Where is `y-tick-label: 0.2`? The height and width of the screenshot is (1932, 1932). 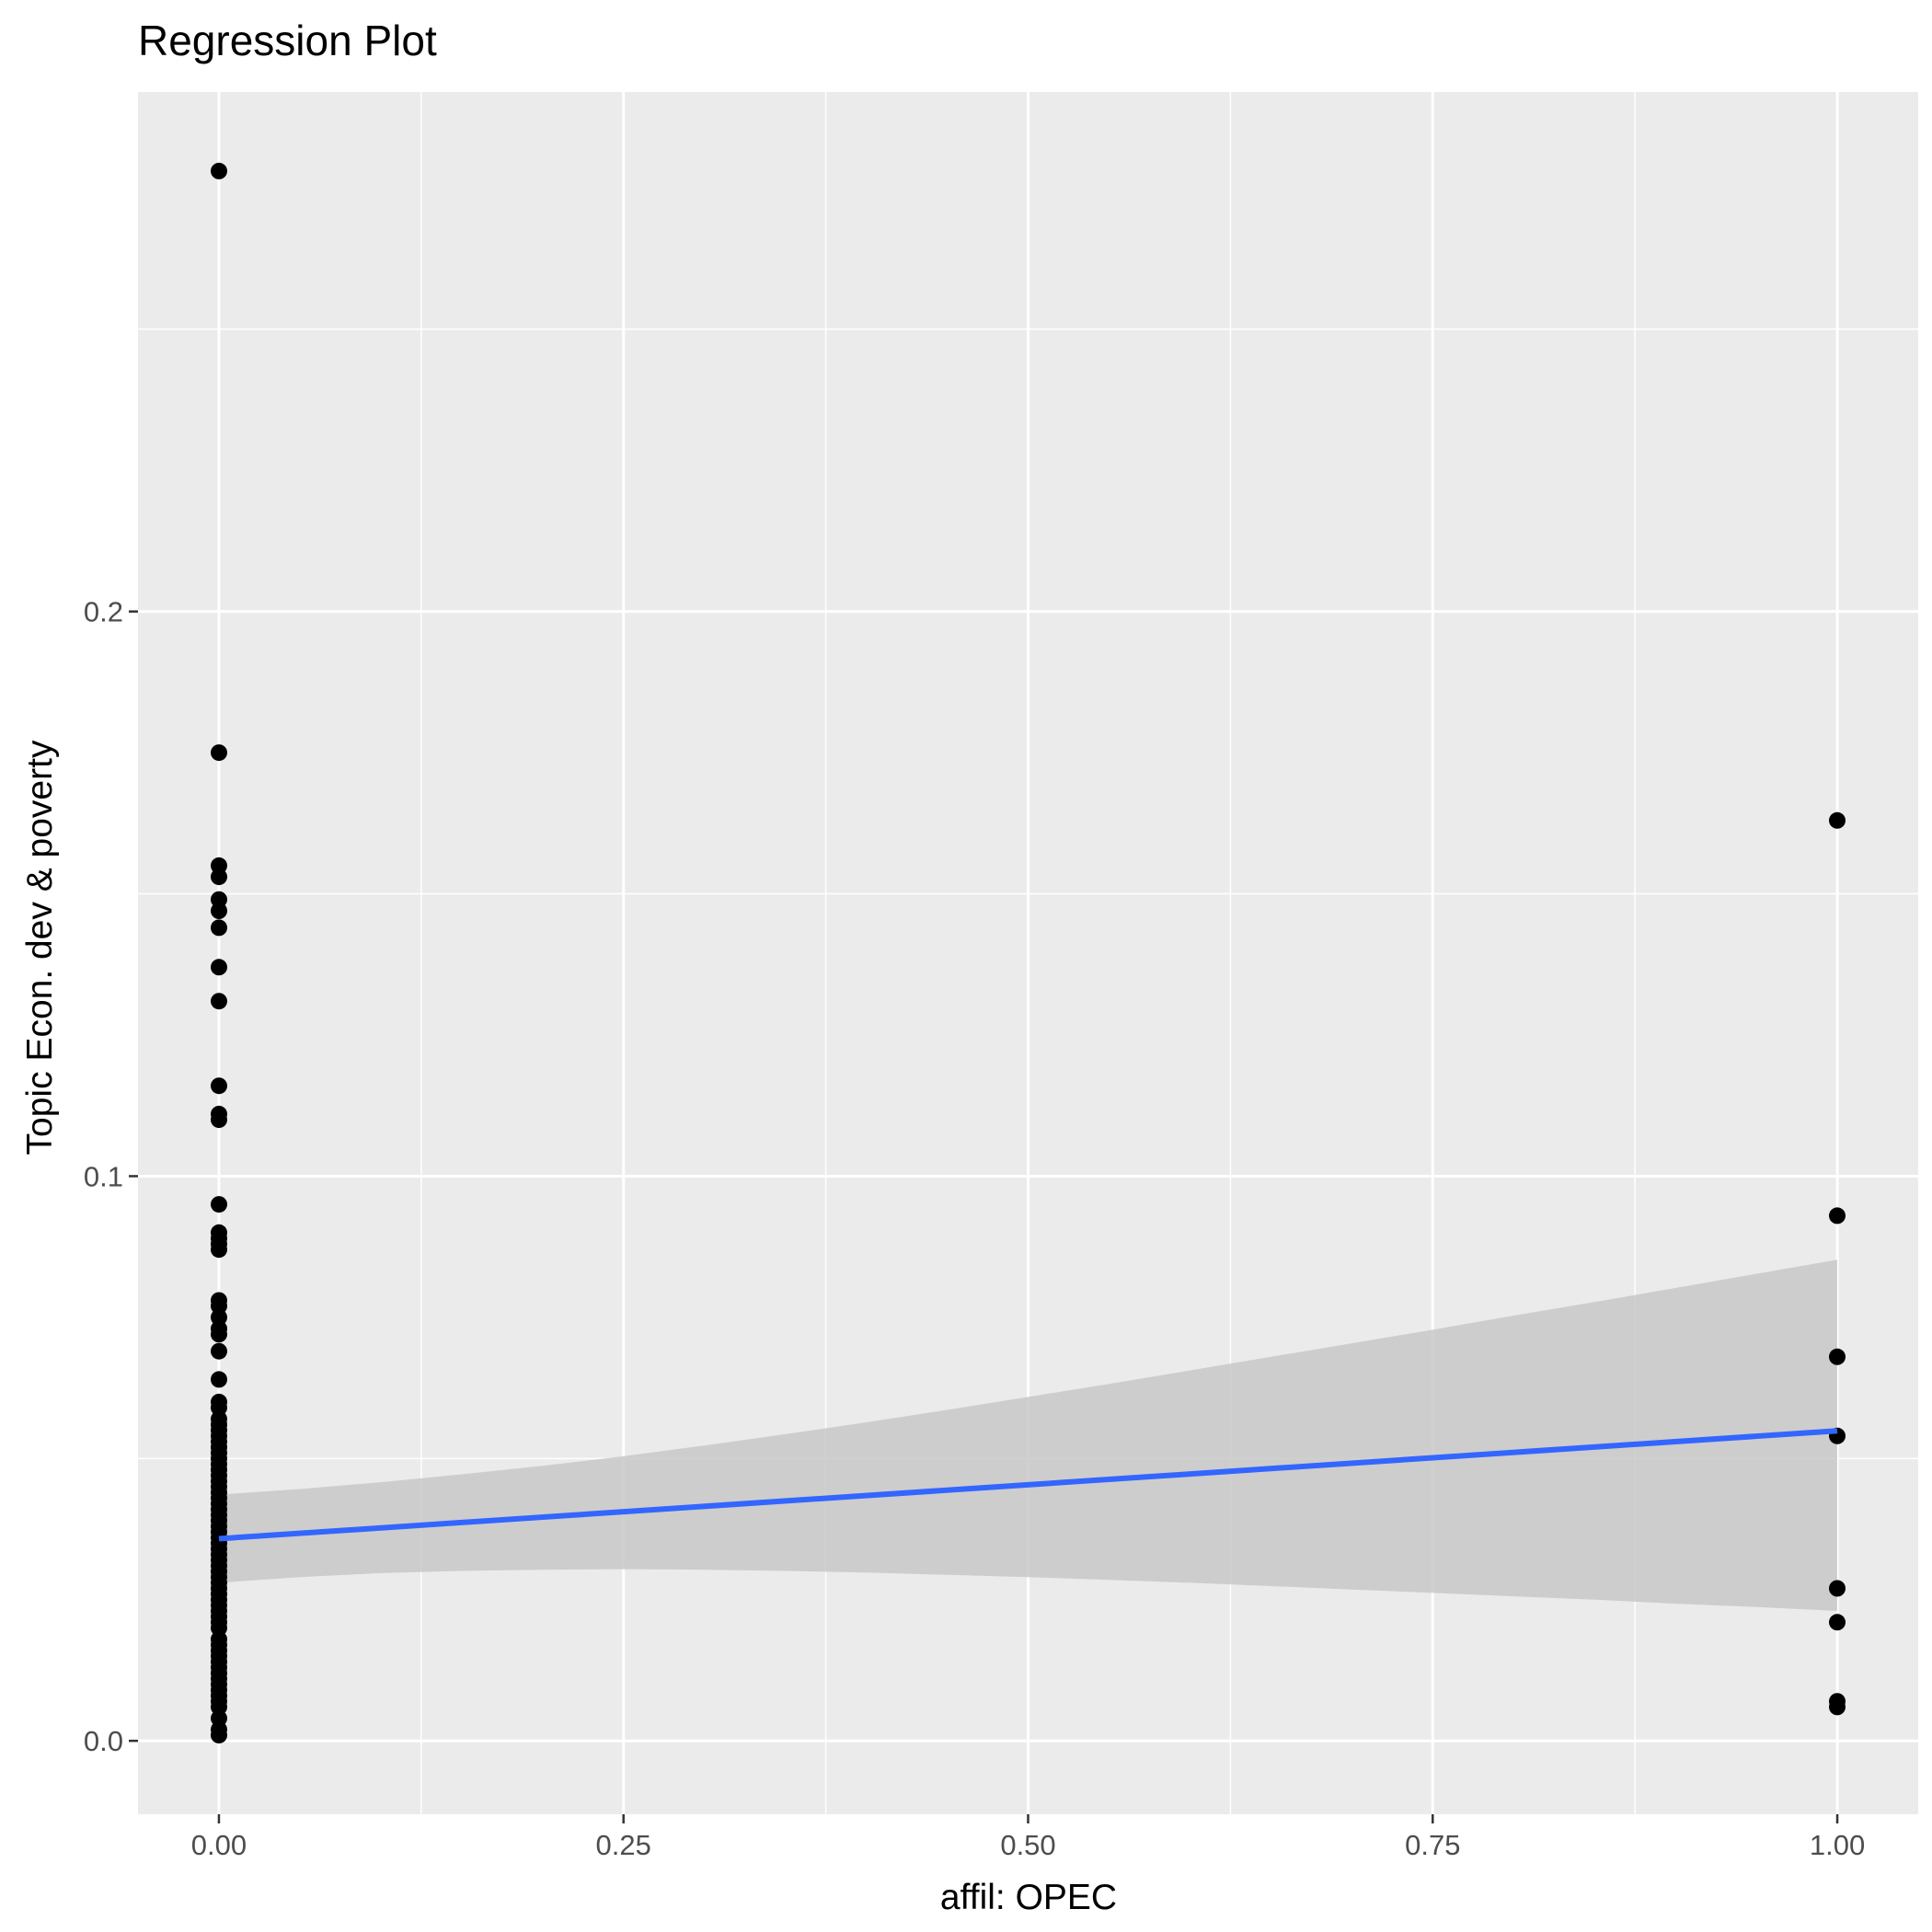 y-tick-label: 0.2 is located at coordinates (103, 612).